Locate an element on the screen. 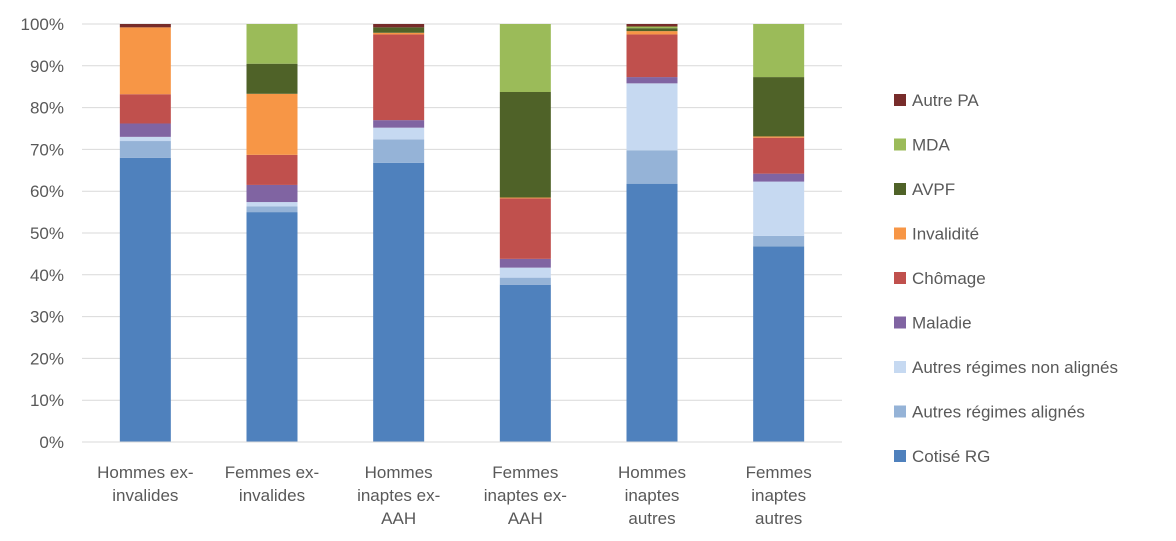  legend-label: Autres régimes alignés is located at coordinates (998, 412).